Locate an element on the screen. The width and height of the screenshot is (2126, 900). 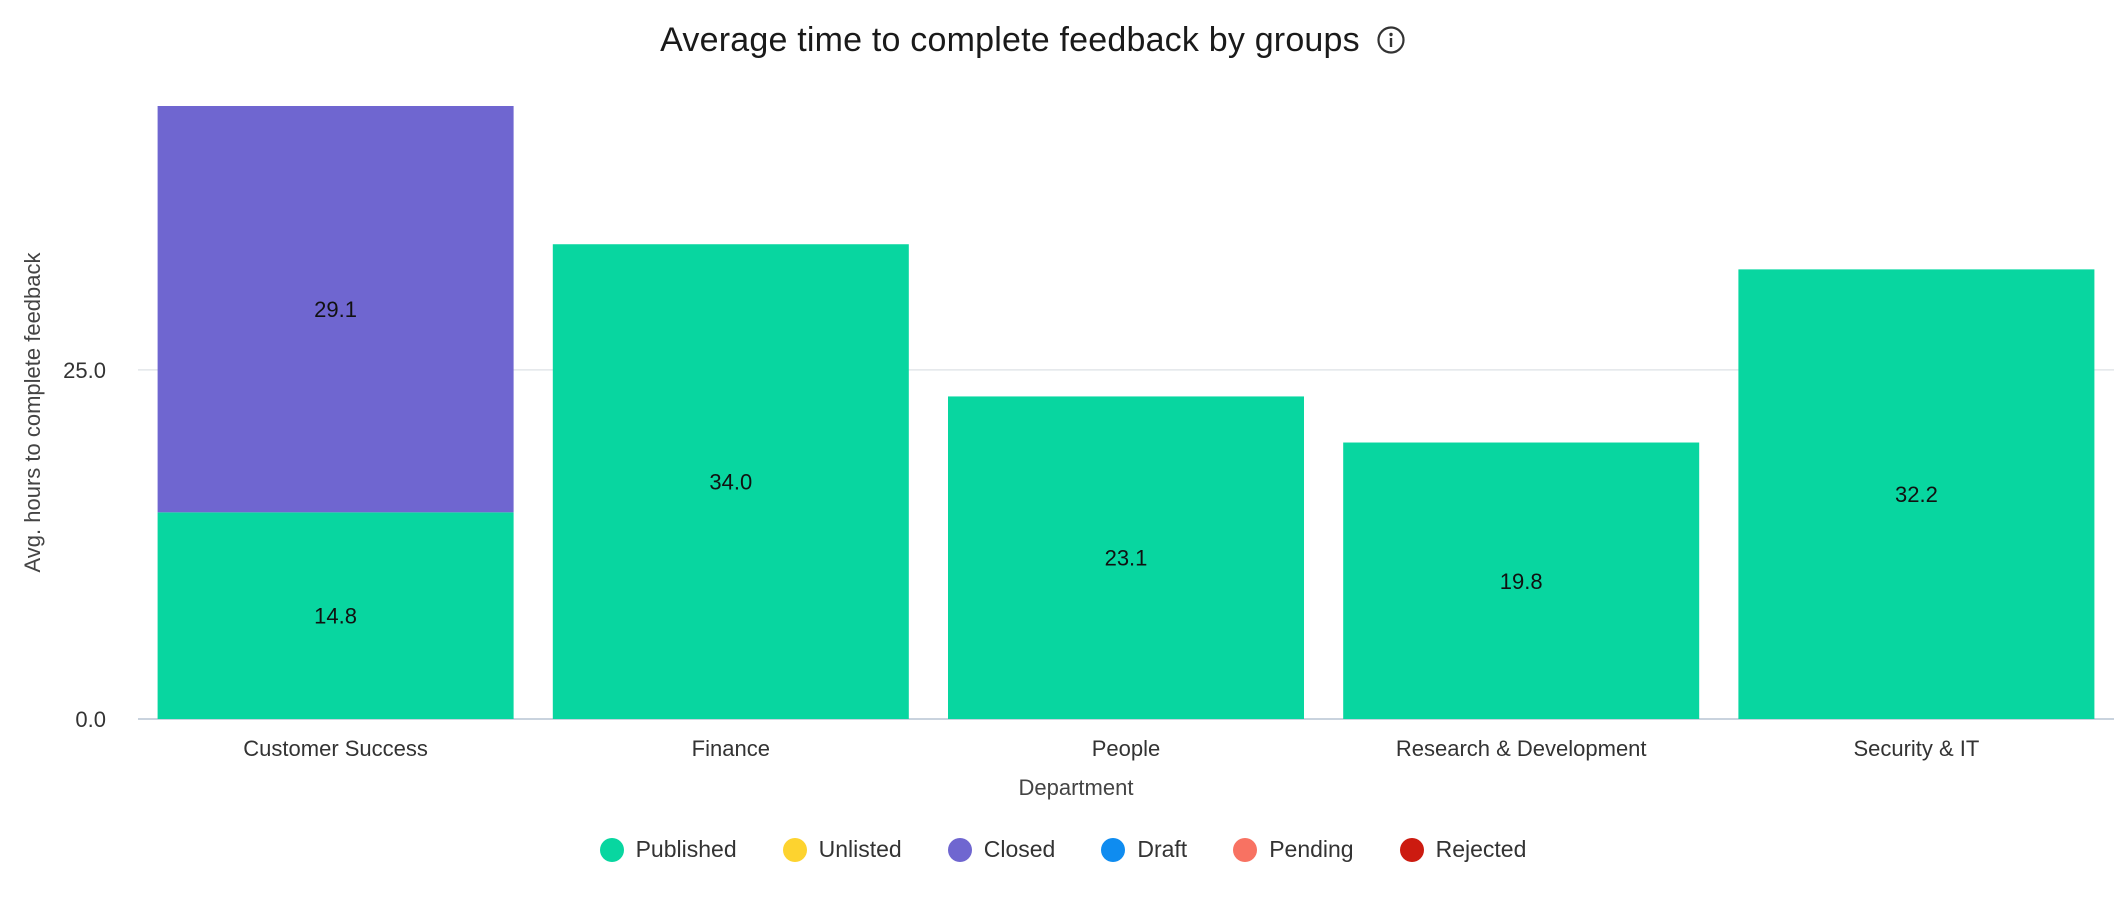
legend-item-rejected: Rejected is located at coordinates (1463, 849).